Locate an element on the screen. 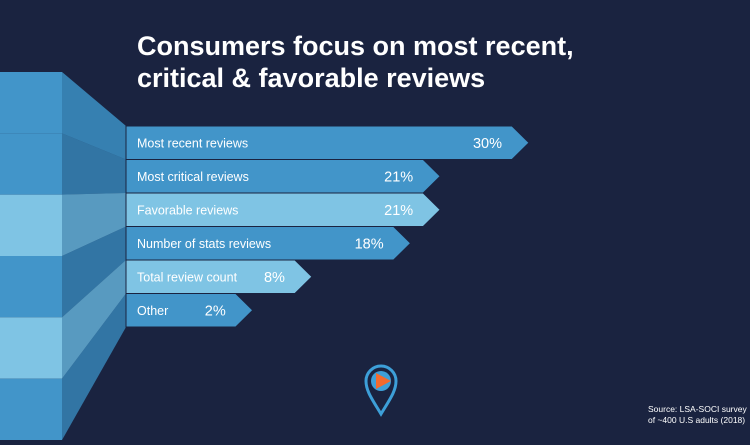  funnel-shade is located at coordinates (94, 256).